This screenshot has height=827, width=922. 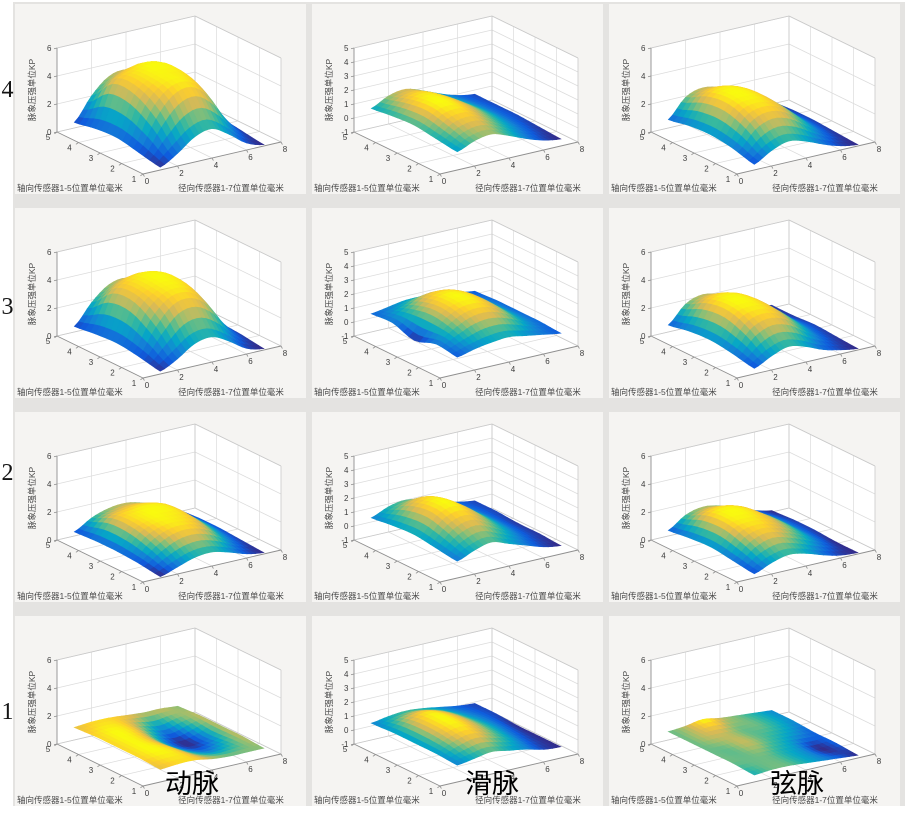 What do you see at coordinates (797, 784) in the screenshot?
I see `column-label-xianmai: 弦脉` at bounding box center [797, 784].